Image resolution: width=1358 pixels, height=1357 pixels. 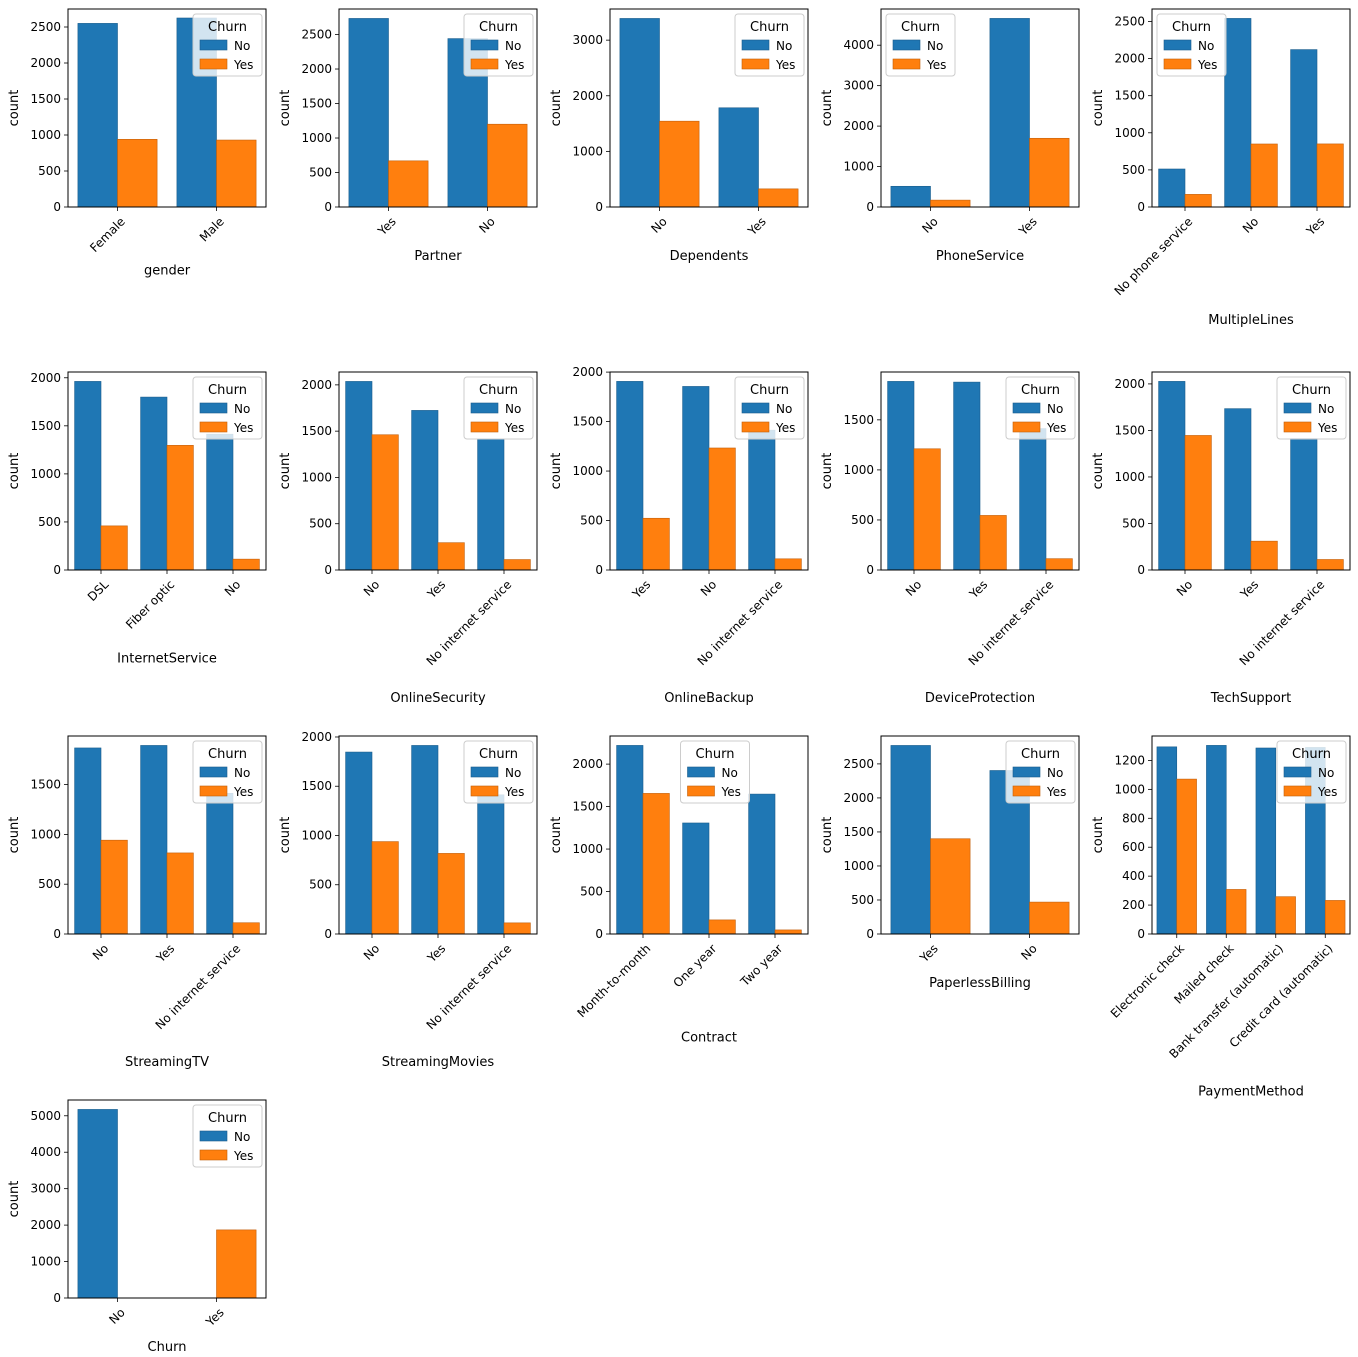 What do you see at coordinates (1141, 934) in the screenshot?
I see `y-tick-label: 0` at bounding box center [1141, 934].